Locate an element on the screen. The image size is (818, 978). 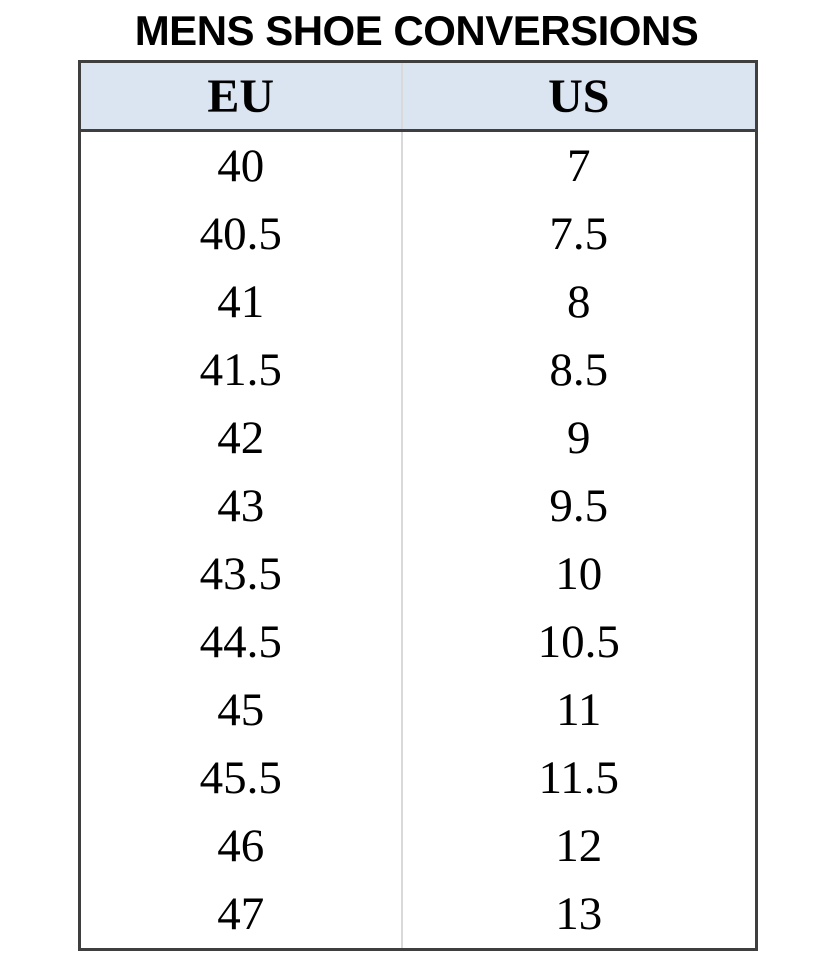
header-row: EU US is located at coordinates (418, 96).